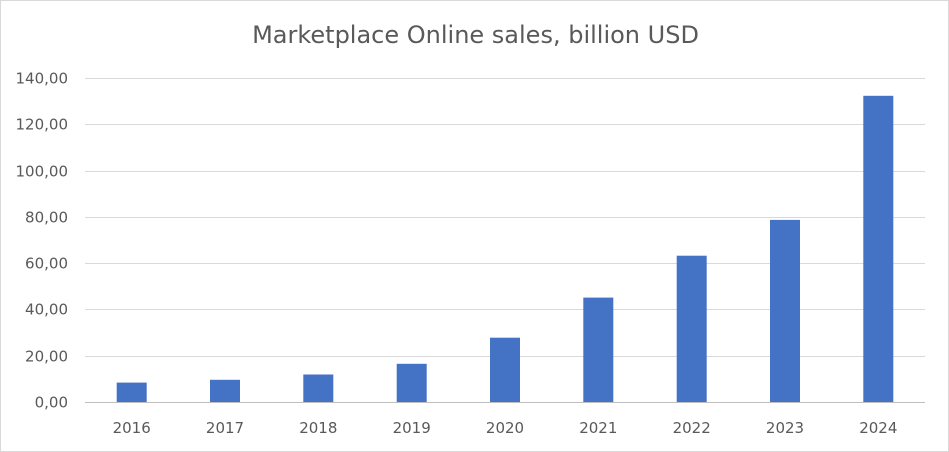 Image resolution: width=949 pixels, height=452 pixels. I want to click on y-tick-label: 80,00, so click(46, 218).